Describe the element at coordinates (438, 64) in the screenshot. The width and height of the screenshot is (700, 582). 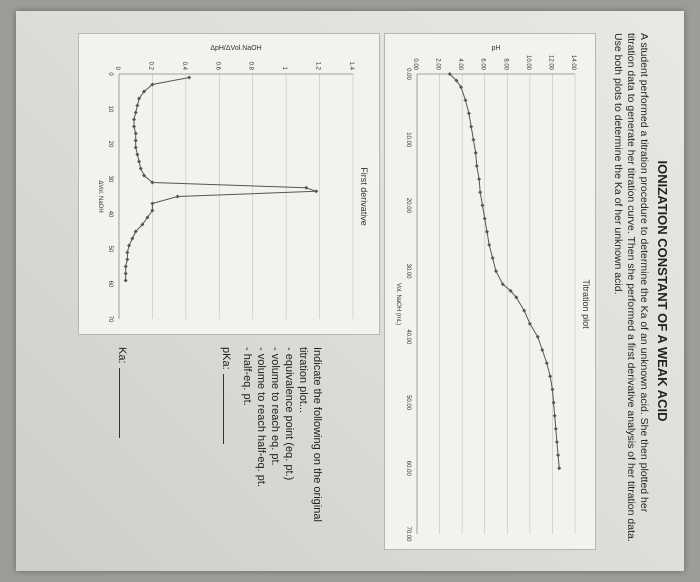
I see `titration-y-tick-label: 2.00` at that location.